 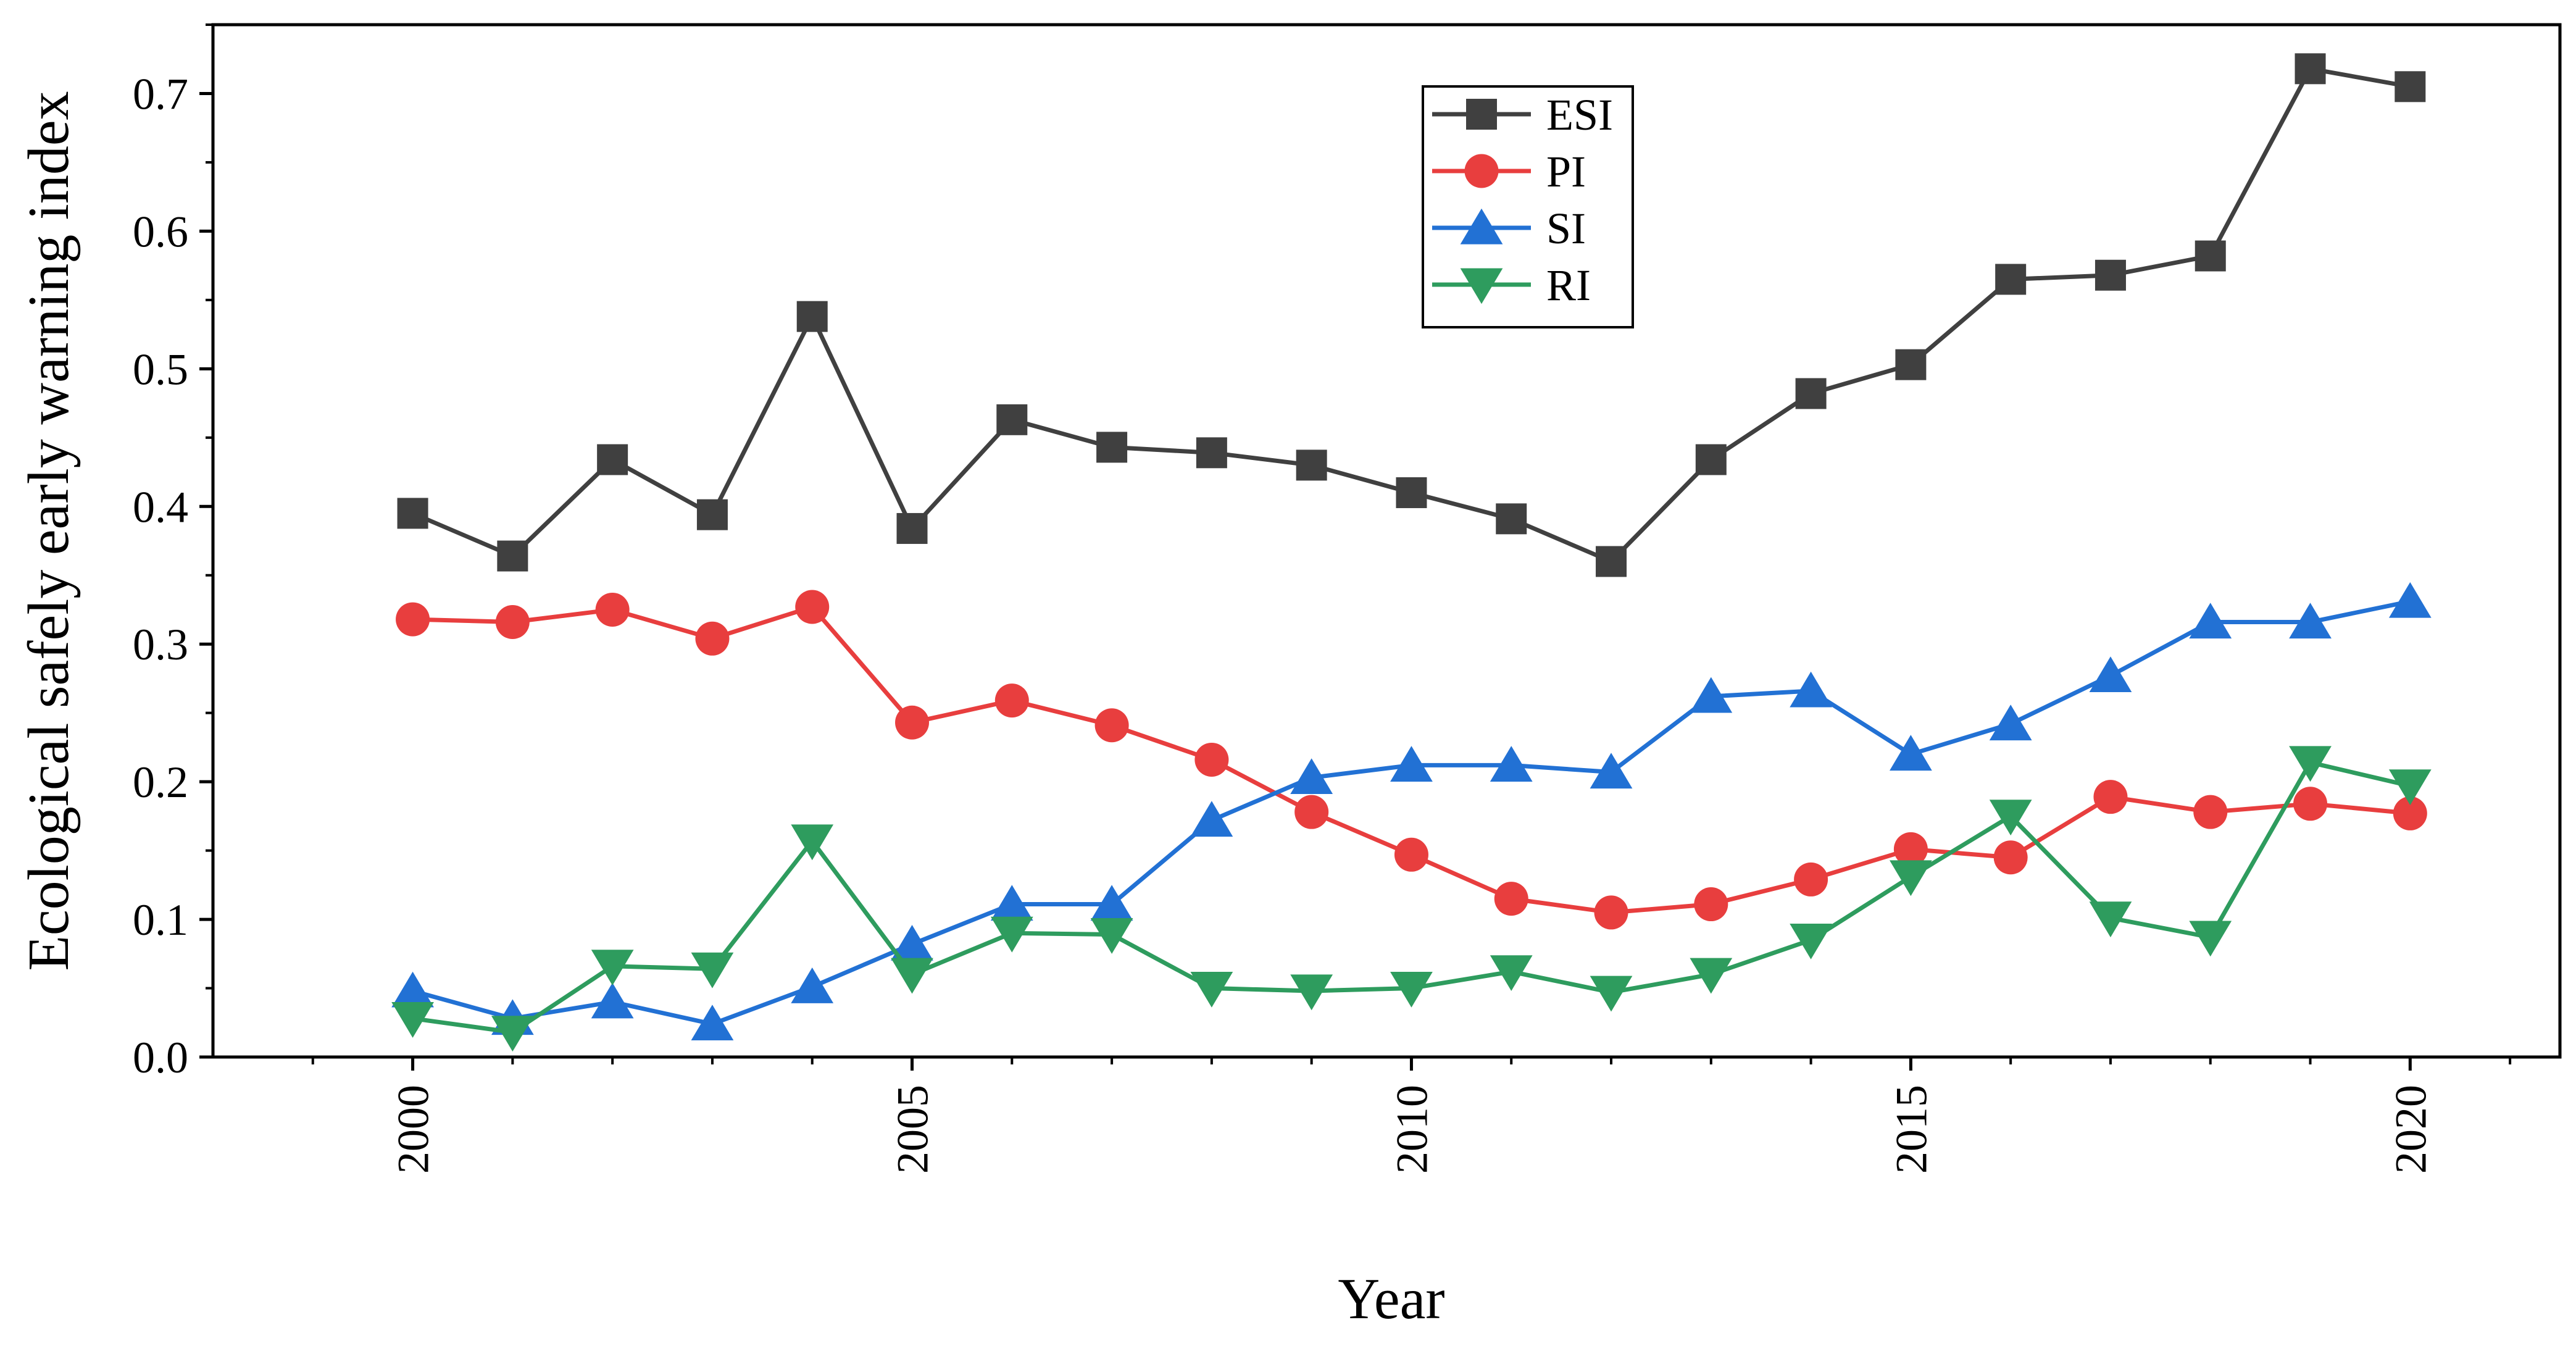 I want to click on y-tick-label: 0.0, so click(x=160, y=1057).